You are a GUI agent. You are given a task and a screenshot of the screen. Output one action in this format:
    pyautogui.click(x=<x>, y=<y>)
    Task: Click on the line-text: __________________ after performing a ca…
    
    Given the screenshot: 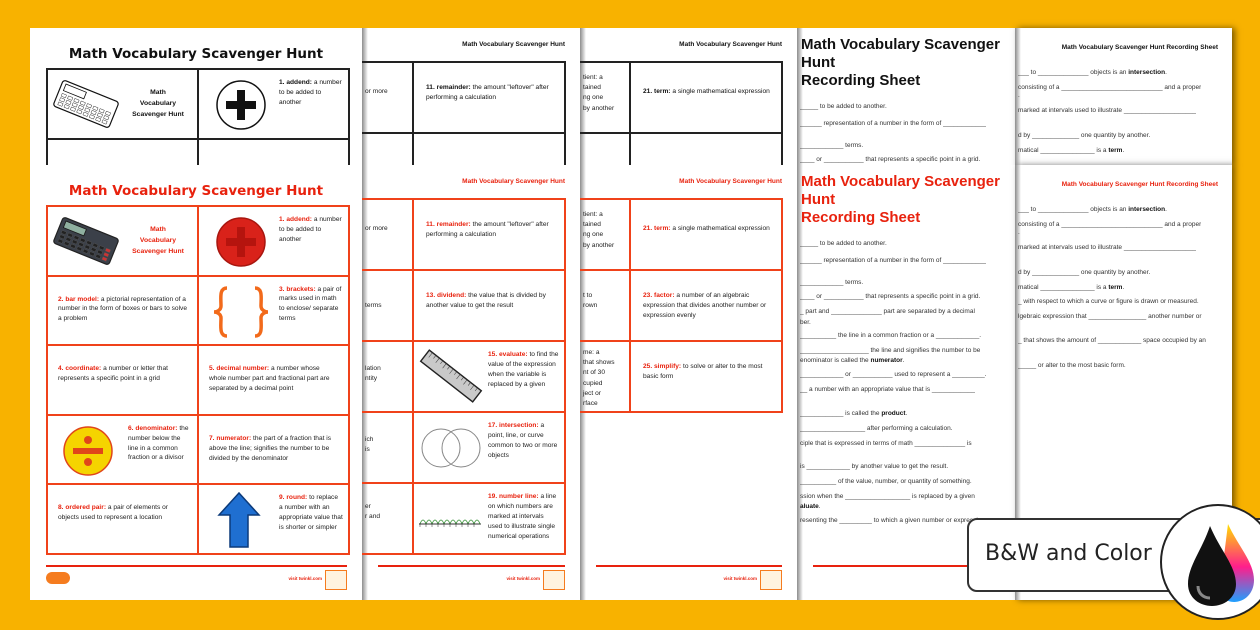 What is the action you would take?
    pyautogui.click(x=876, y=428)
    